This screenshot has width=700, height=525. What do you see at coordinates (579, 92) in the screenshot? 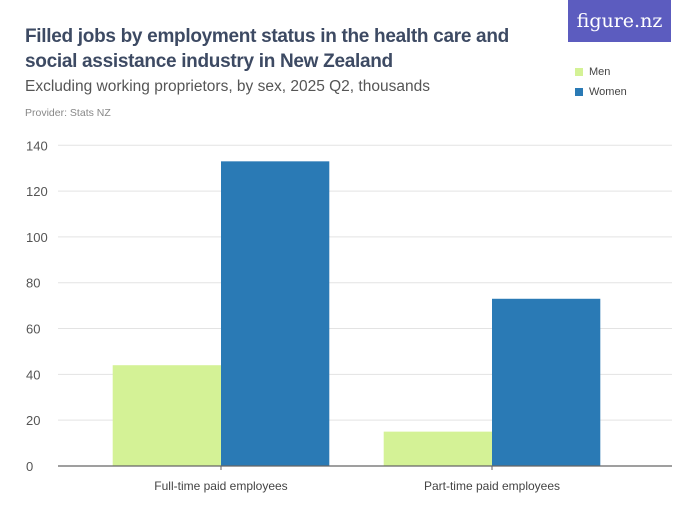
I see `legend-swatch-women` at bounding box center [579, 92].